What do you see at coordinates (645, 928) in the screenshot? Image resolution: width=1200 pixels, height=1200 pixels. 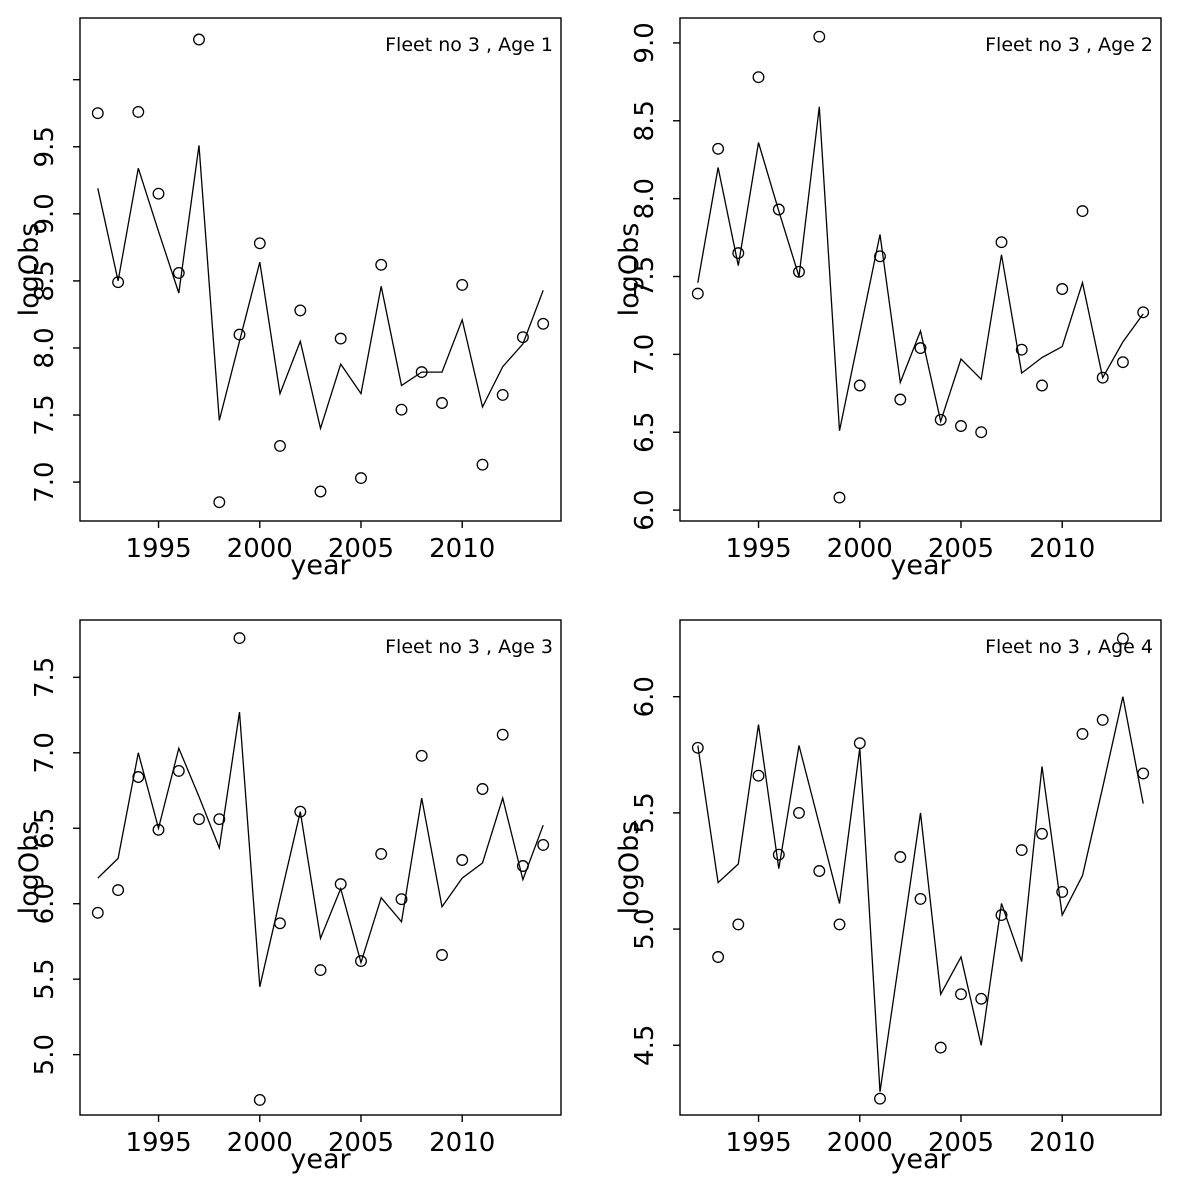 I see `y-tick-label: 5.0` at bounding box center [645, 928].